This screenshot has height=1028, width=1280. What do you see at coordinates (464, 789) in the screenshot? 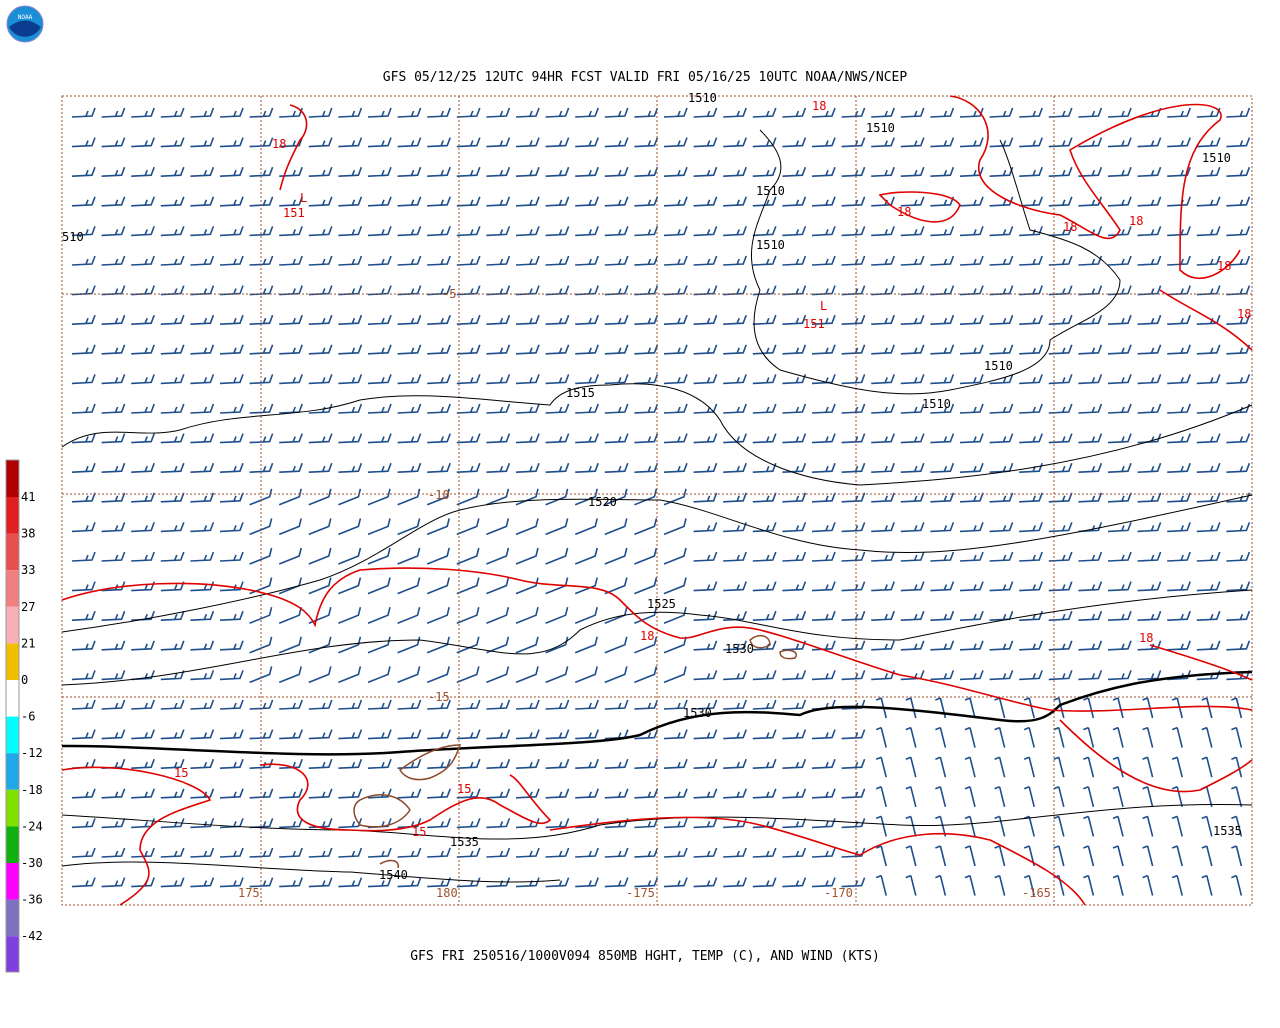
I see `temp-label: 15` at bounding box center [464, 789].